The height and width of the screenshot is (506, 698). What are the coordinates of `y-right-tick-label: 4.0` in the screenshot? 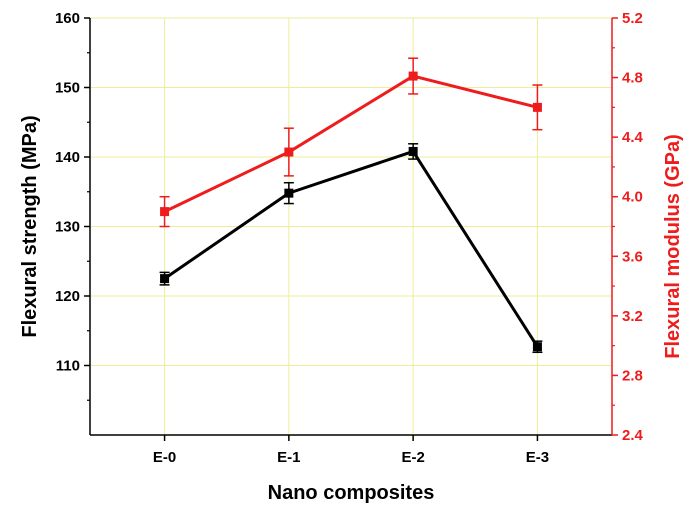 It's located at (632, 197).